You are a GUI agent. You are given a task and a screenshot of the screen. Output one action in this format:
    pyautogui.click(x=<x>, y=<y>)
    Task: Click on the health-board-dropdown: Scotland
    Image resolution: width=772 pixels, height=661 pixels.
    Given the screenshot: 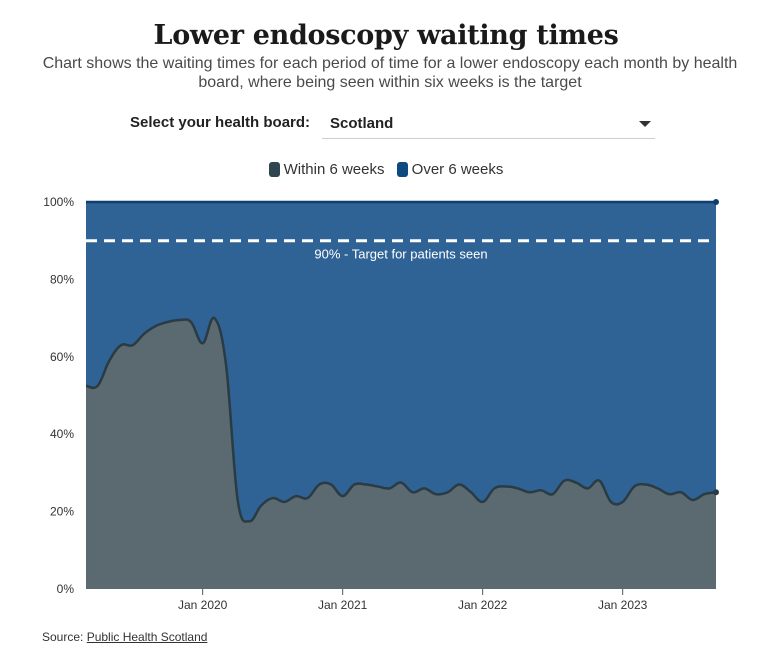 What is the action you would take?
    pyautogui.click(x=488, y=125)
    